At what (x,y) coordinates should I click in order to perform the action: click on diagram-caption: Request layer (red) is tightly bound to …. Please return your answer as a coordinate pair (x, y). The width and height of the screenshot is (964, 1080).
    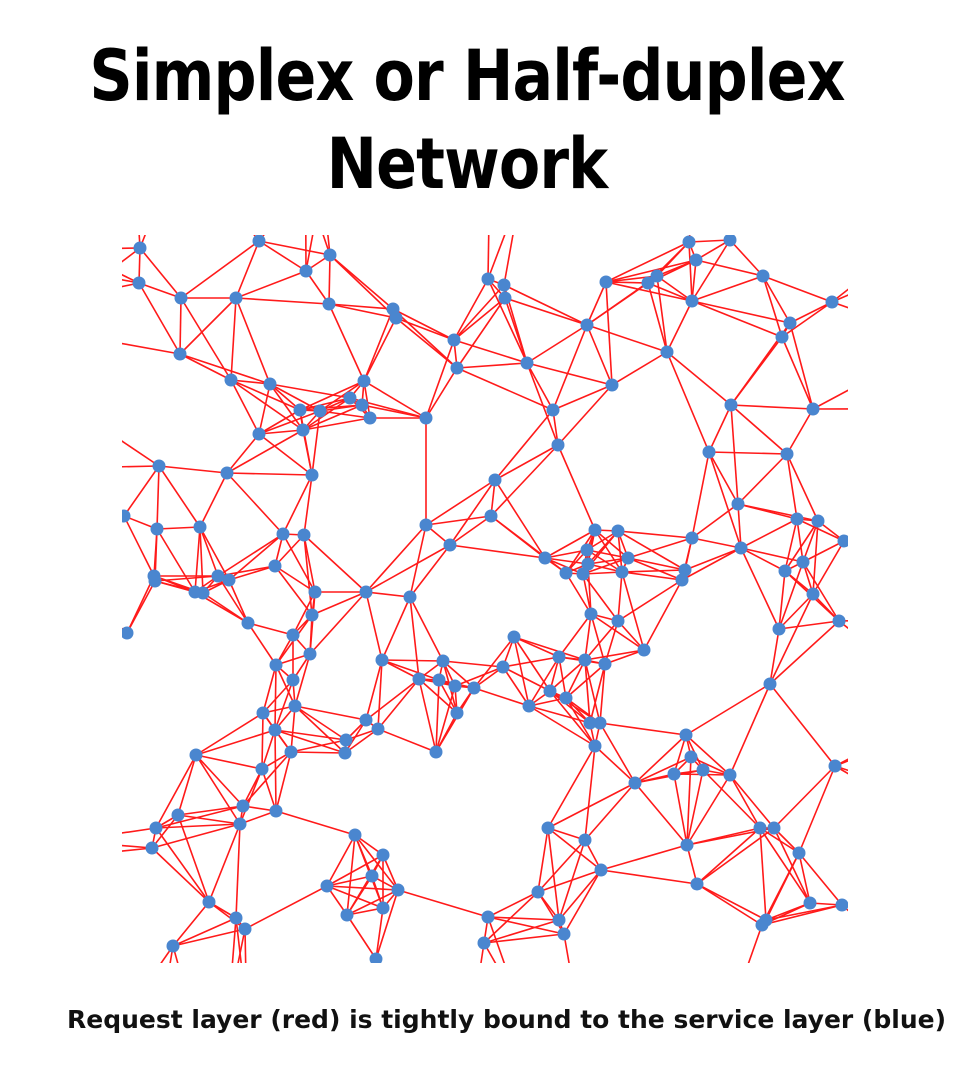
    Looking at the image, I should click on (507, 1019).